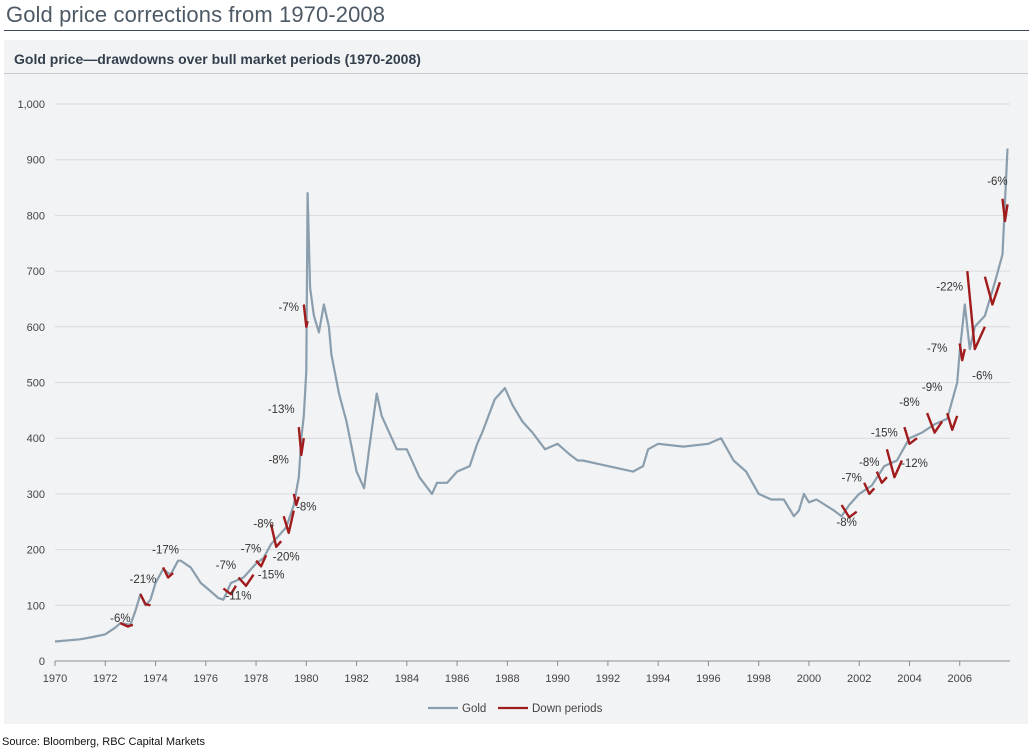 The width and height of the screenshot is (1035, 750). Describe the element at coordinates (281, 410) in the screenshot. I see `drawdown-label: -13%` at that location.